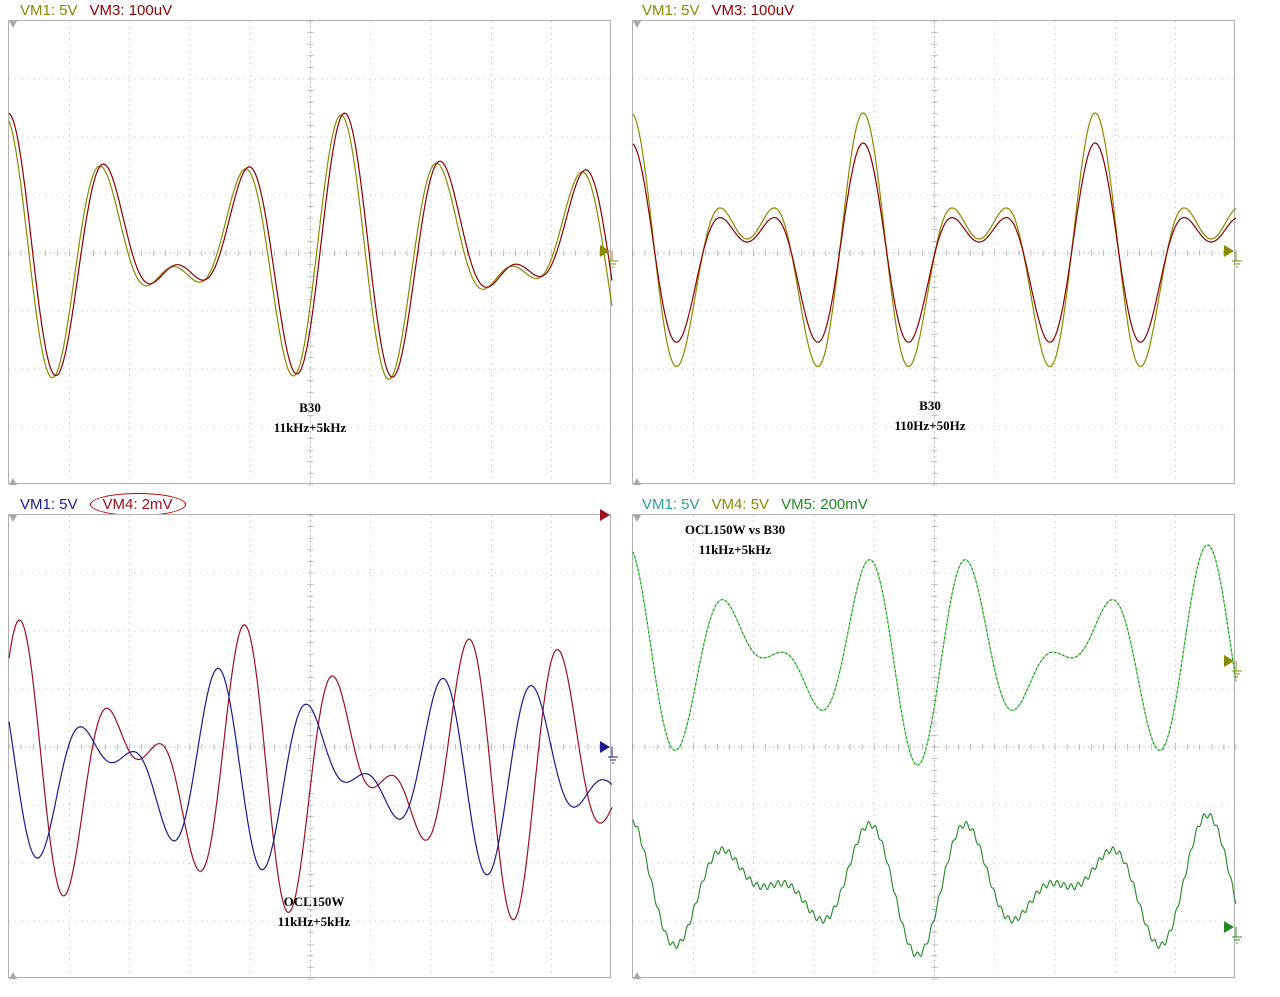 The height and width of the screenshot is (997, 1280). Describe the element at coordinates (740, 504) in the screenshot. I see `channel-label-vm4: VM4: 5V` at that location.